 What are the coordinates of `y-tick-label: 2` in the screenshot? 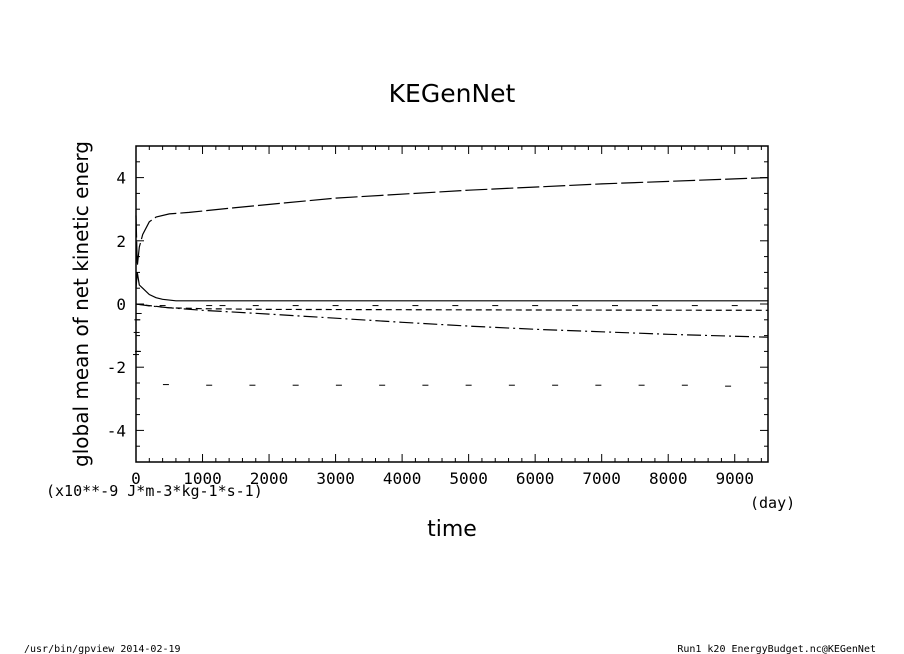 It's located at (121, 241).